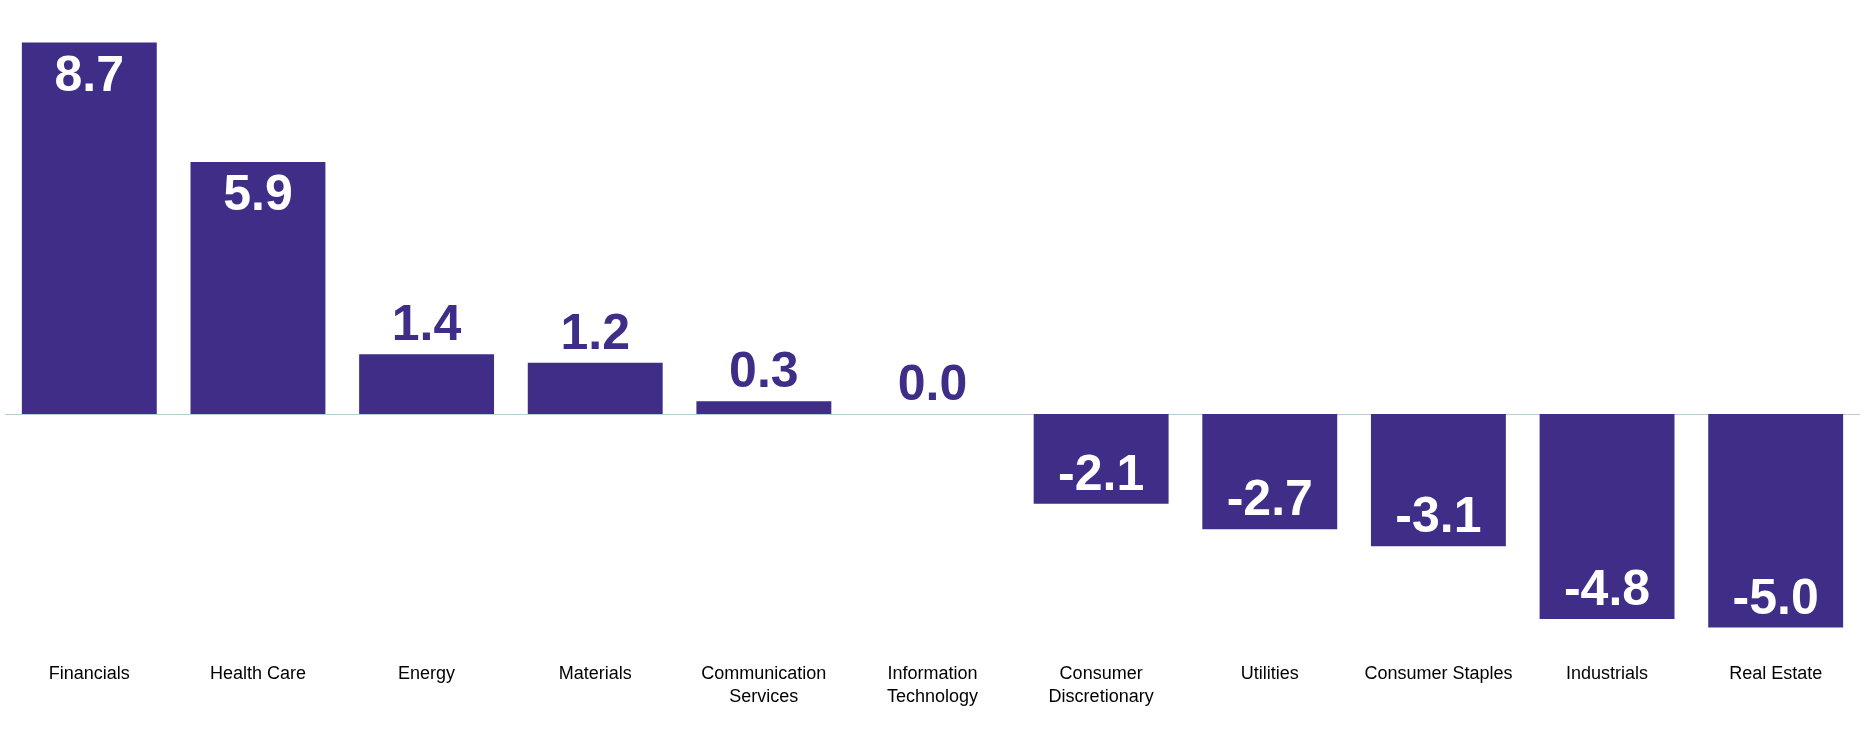 This screenshot has height=755, width=1865. I want to click on x-tick-label: Health Care, so click(257, 673).